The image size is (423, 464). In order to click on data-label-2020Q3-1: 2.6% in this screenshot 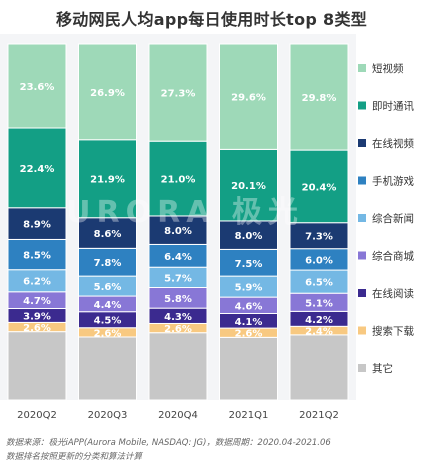, I will do `click(108, 333)`.